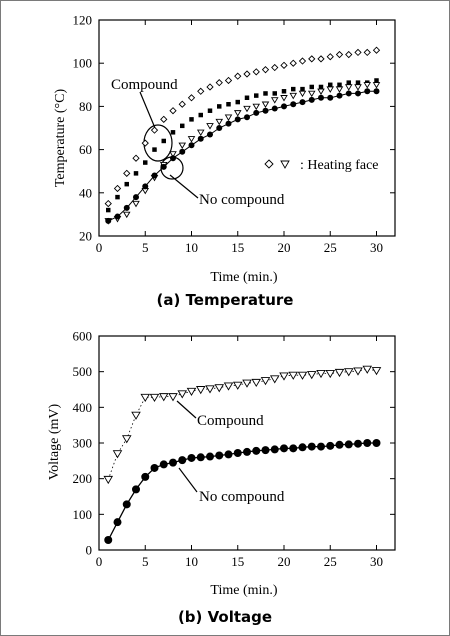 The width and height of the screenshot is (450, 636). Describe the element at coordinates (242, 497) in the screenshot. I see `no-compound-label: No compound` at that location.